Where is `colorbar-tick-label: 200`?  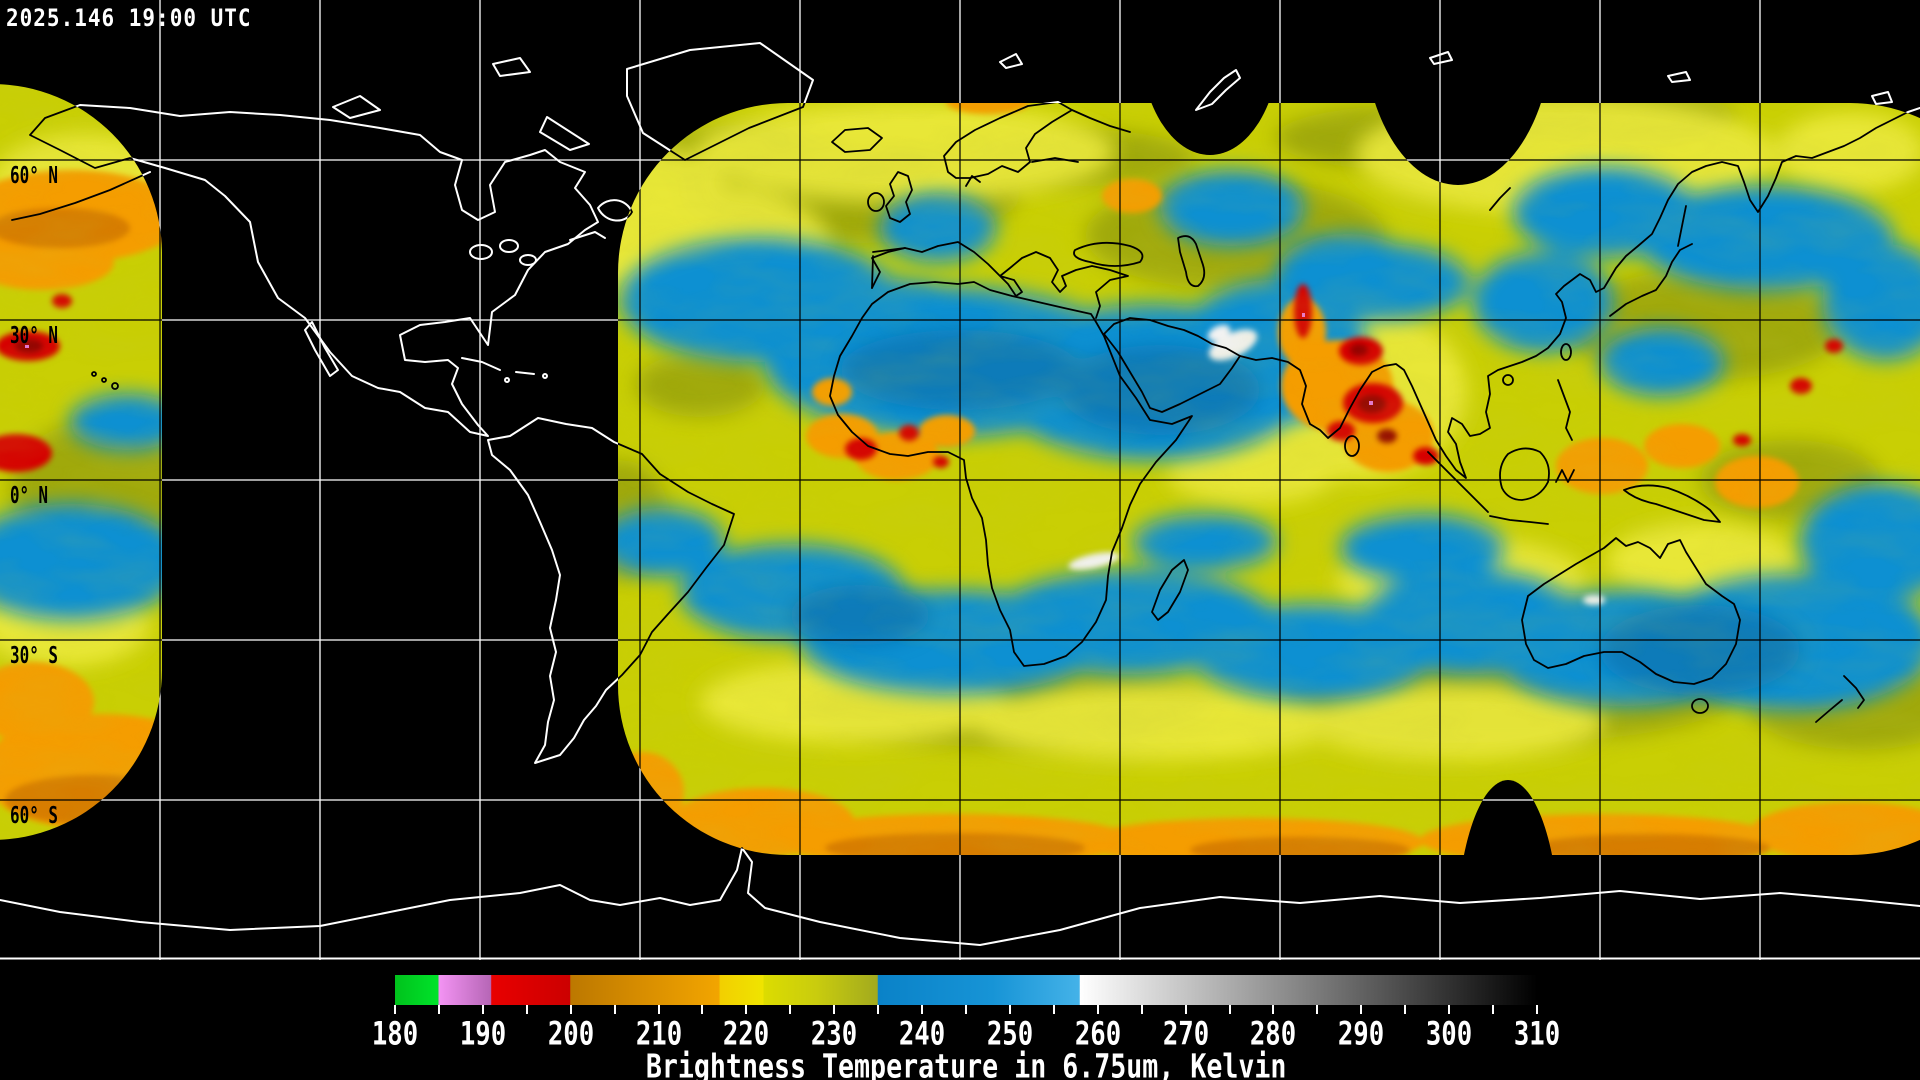
colorbar-tick-label: 200 is located at coordinates (570, 1034).